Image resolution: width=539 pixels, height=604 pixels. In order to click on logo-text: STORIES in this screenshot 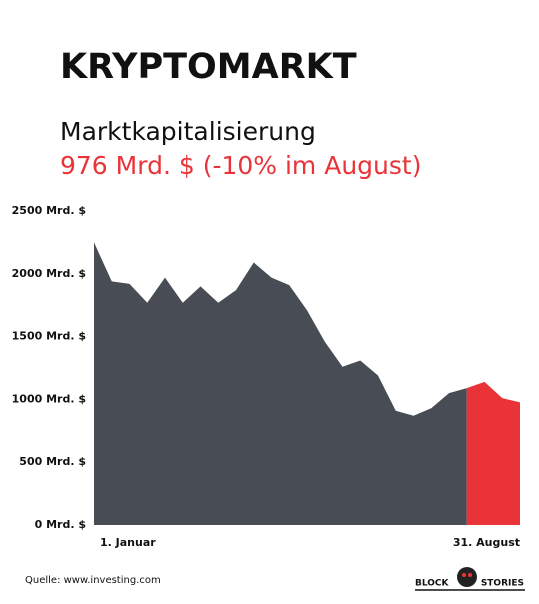, I will do `click(502, 584)`.